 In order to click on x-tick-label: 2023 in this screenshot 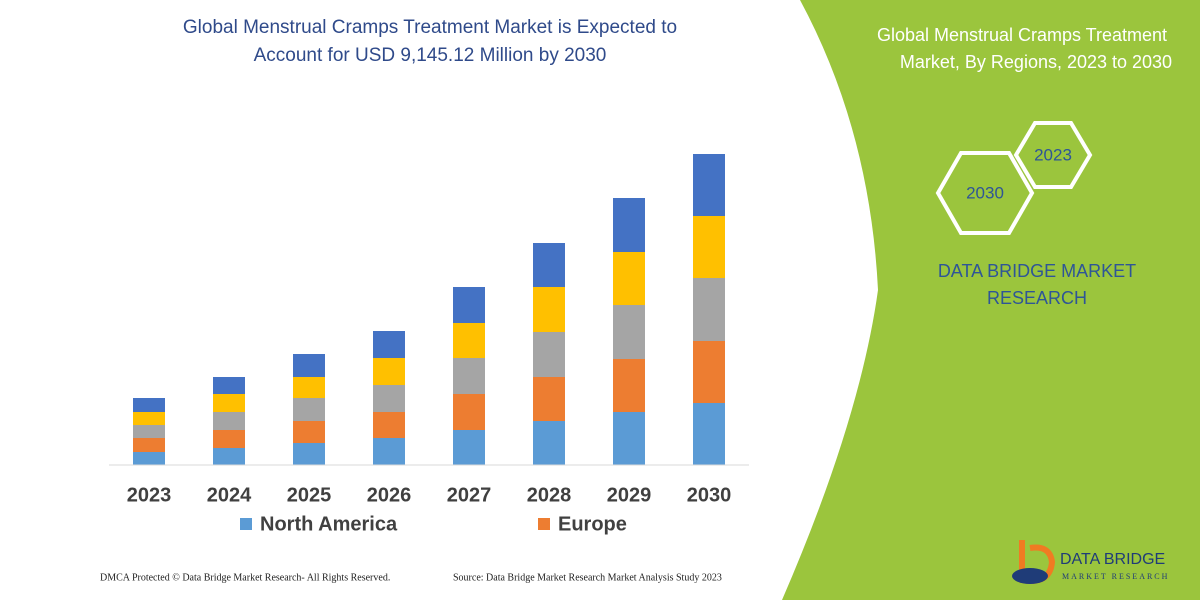, I will do `click(149, 495)`.